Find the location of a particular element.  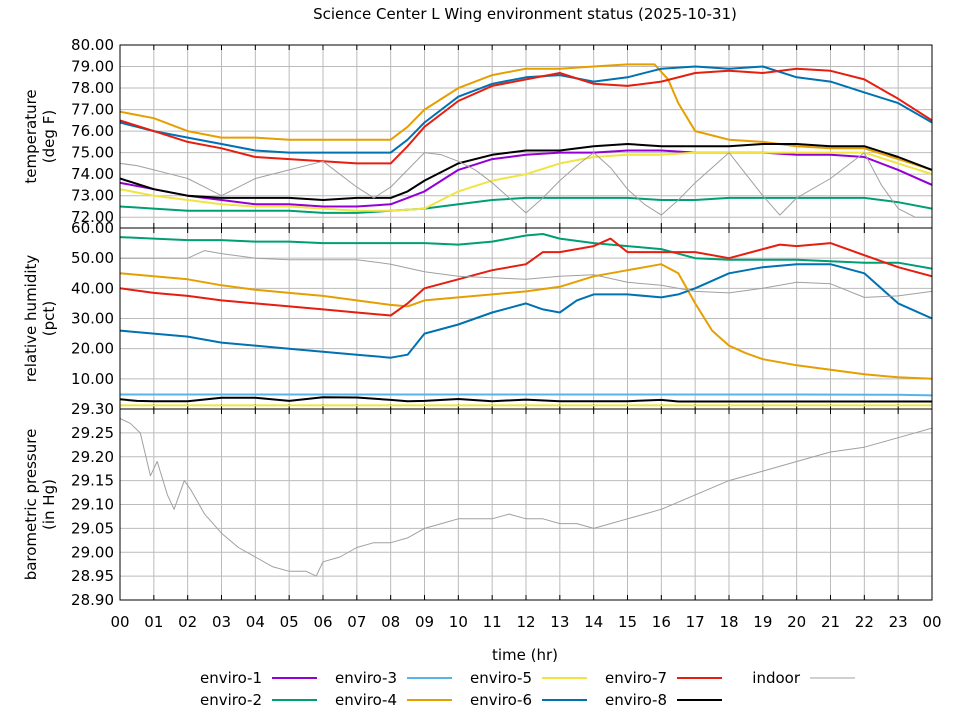

series-line-indoor-temp is located at coordinates (526, 185).